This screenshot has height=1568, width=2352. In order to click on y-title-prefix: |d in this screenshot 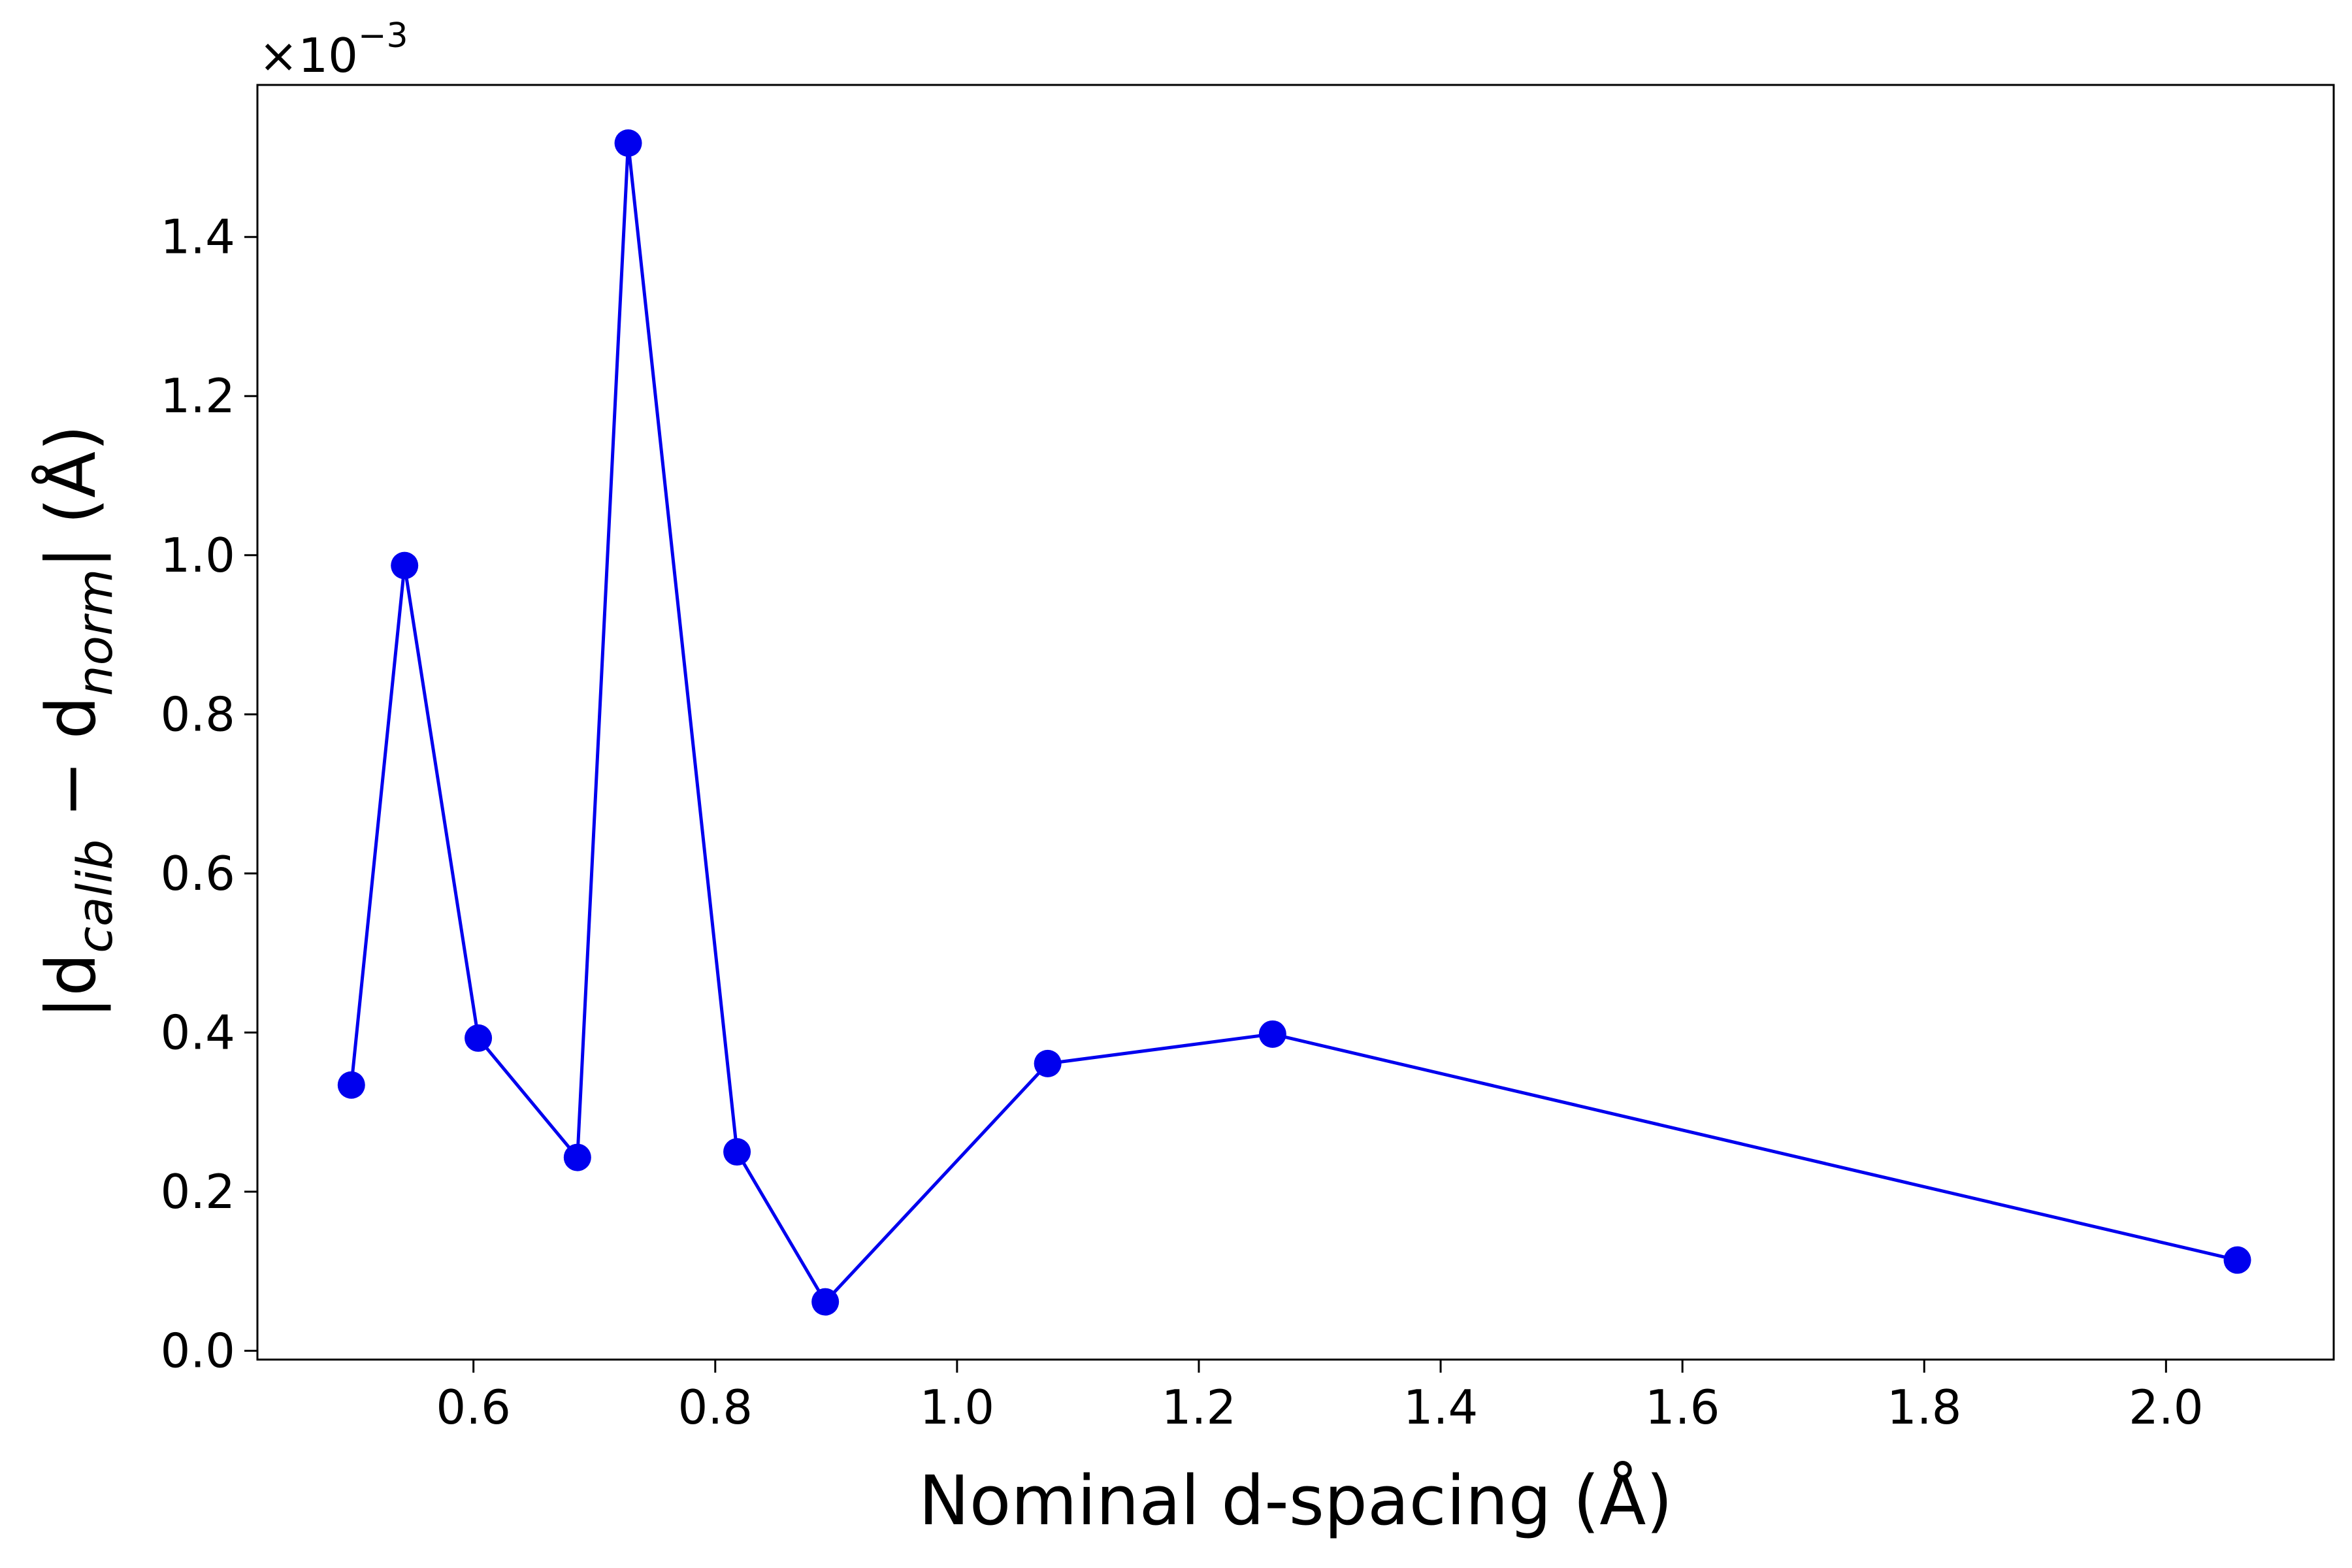, I will do `click(71, 986)`.